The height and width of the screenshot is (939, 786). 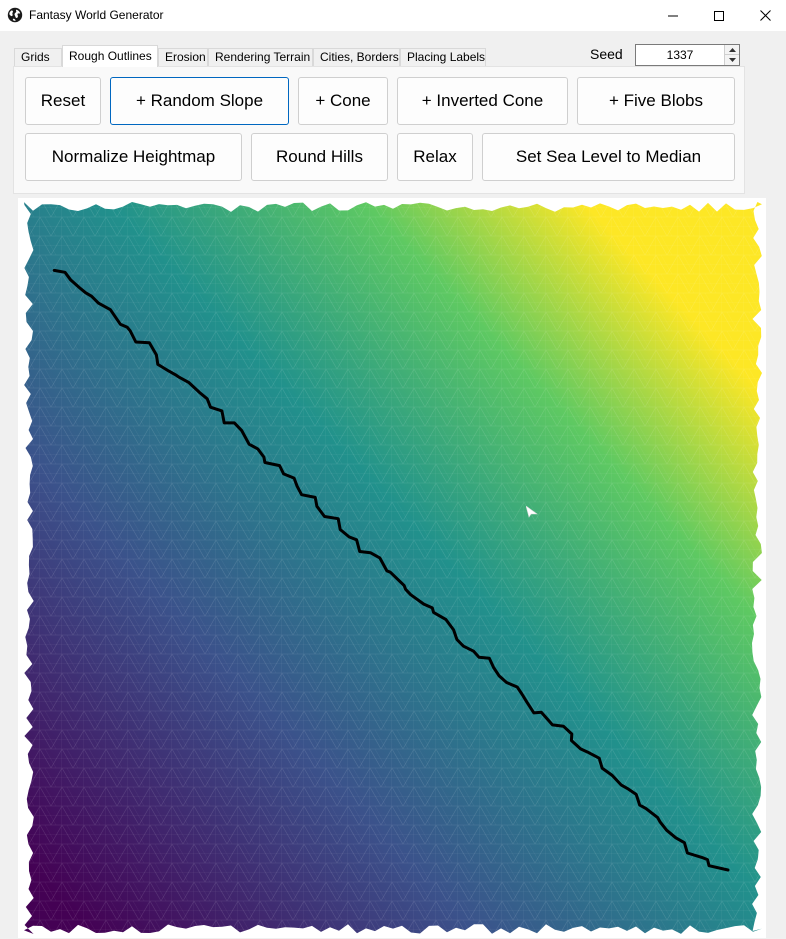 What do you see at coordinates (656, 101) in the screenshot?
I see `five-blobs-button: + Five Blobs` at bounding box center [656, 101].